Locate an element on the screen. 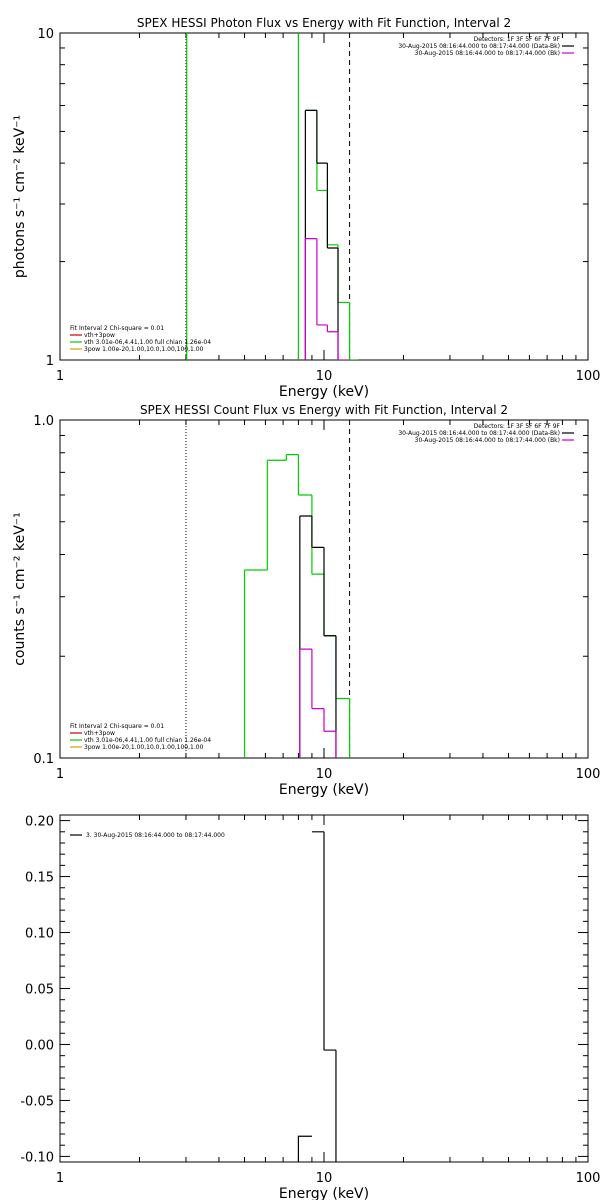  y-tick-label: 0.10 is located at coordinates (39, 934).